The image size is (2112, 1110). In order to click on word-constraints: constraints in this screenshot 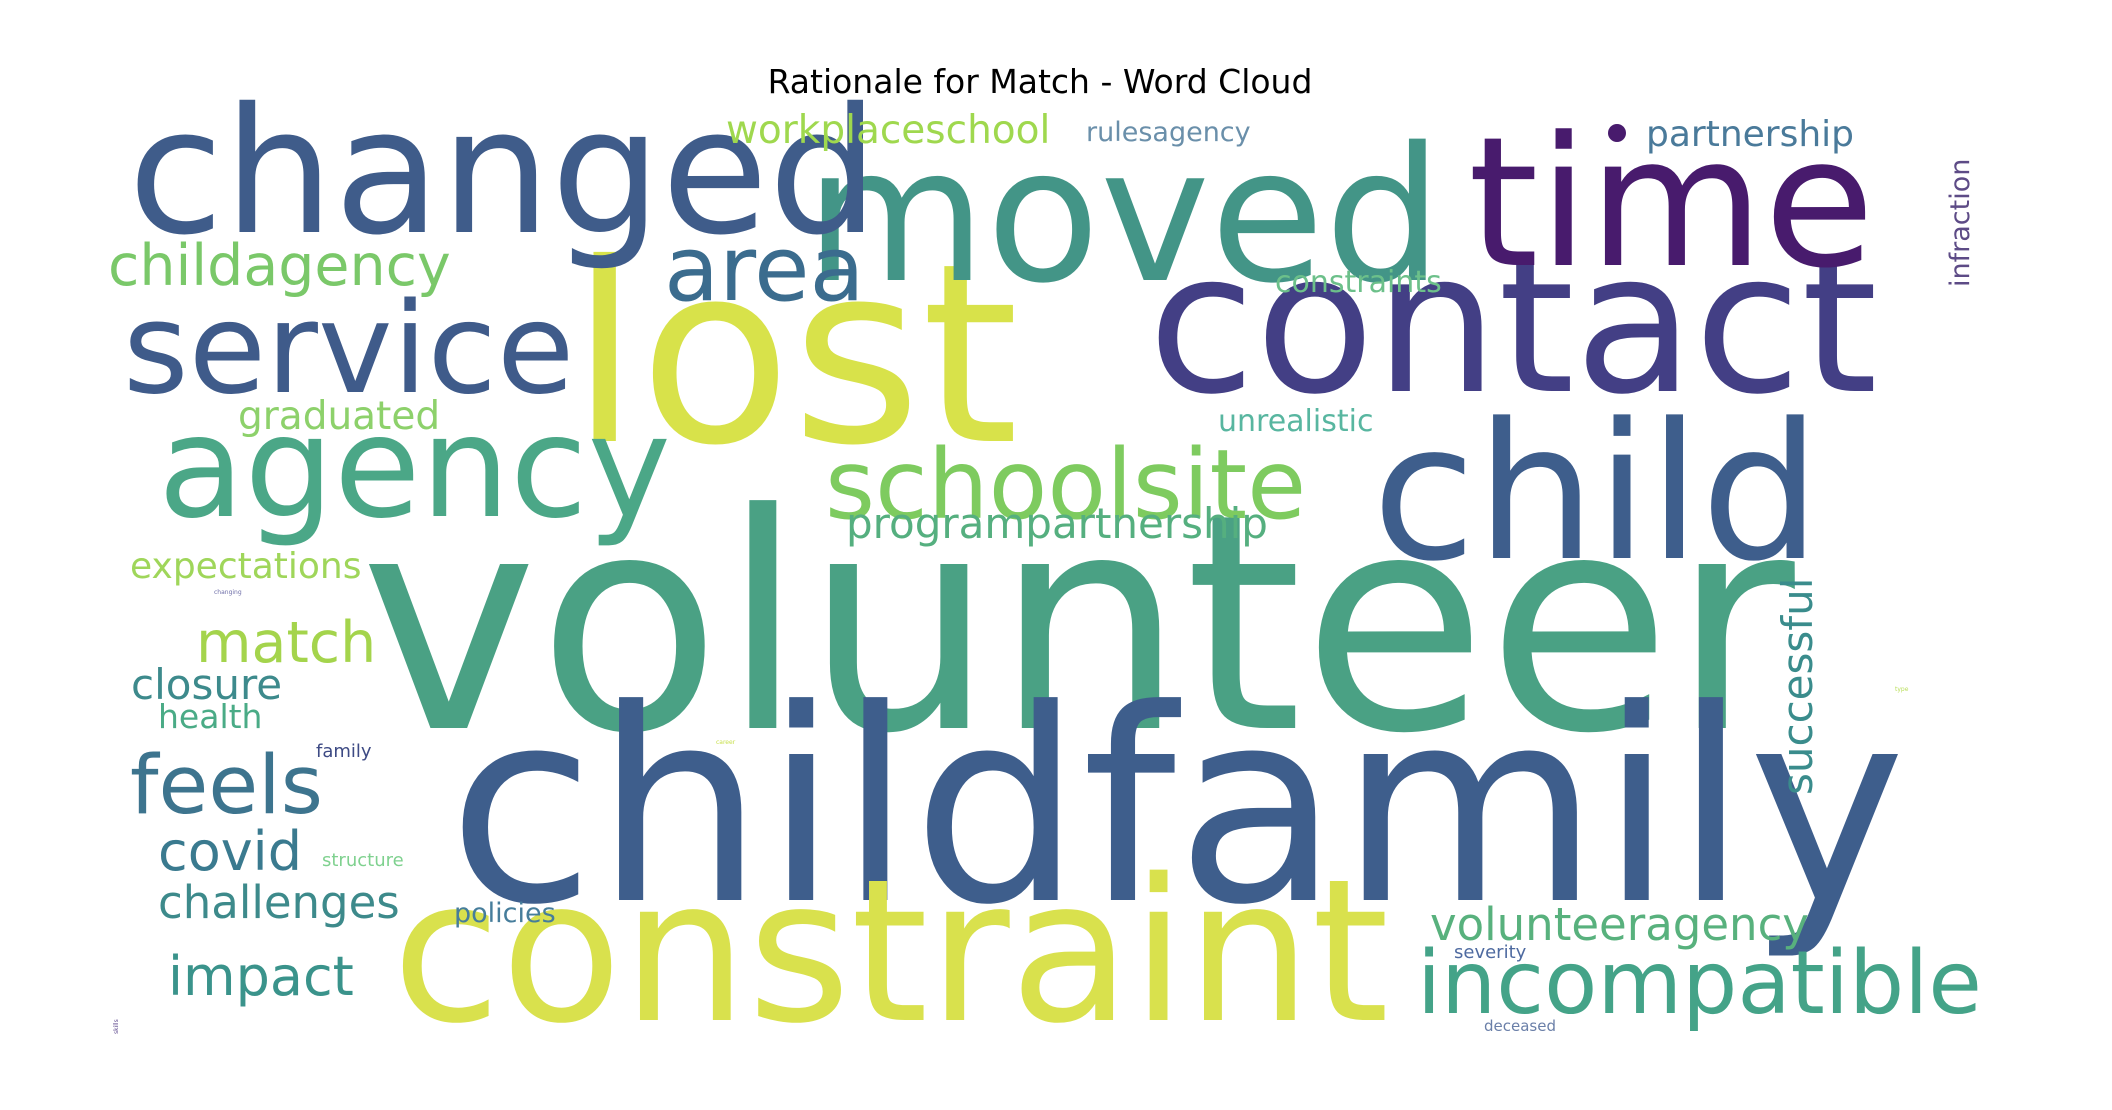, I will do `click(1358, 282)`.